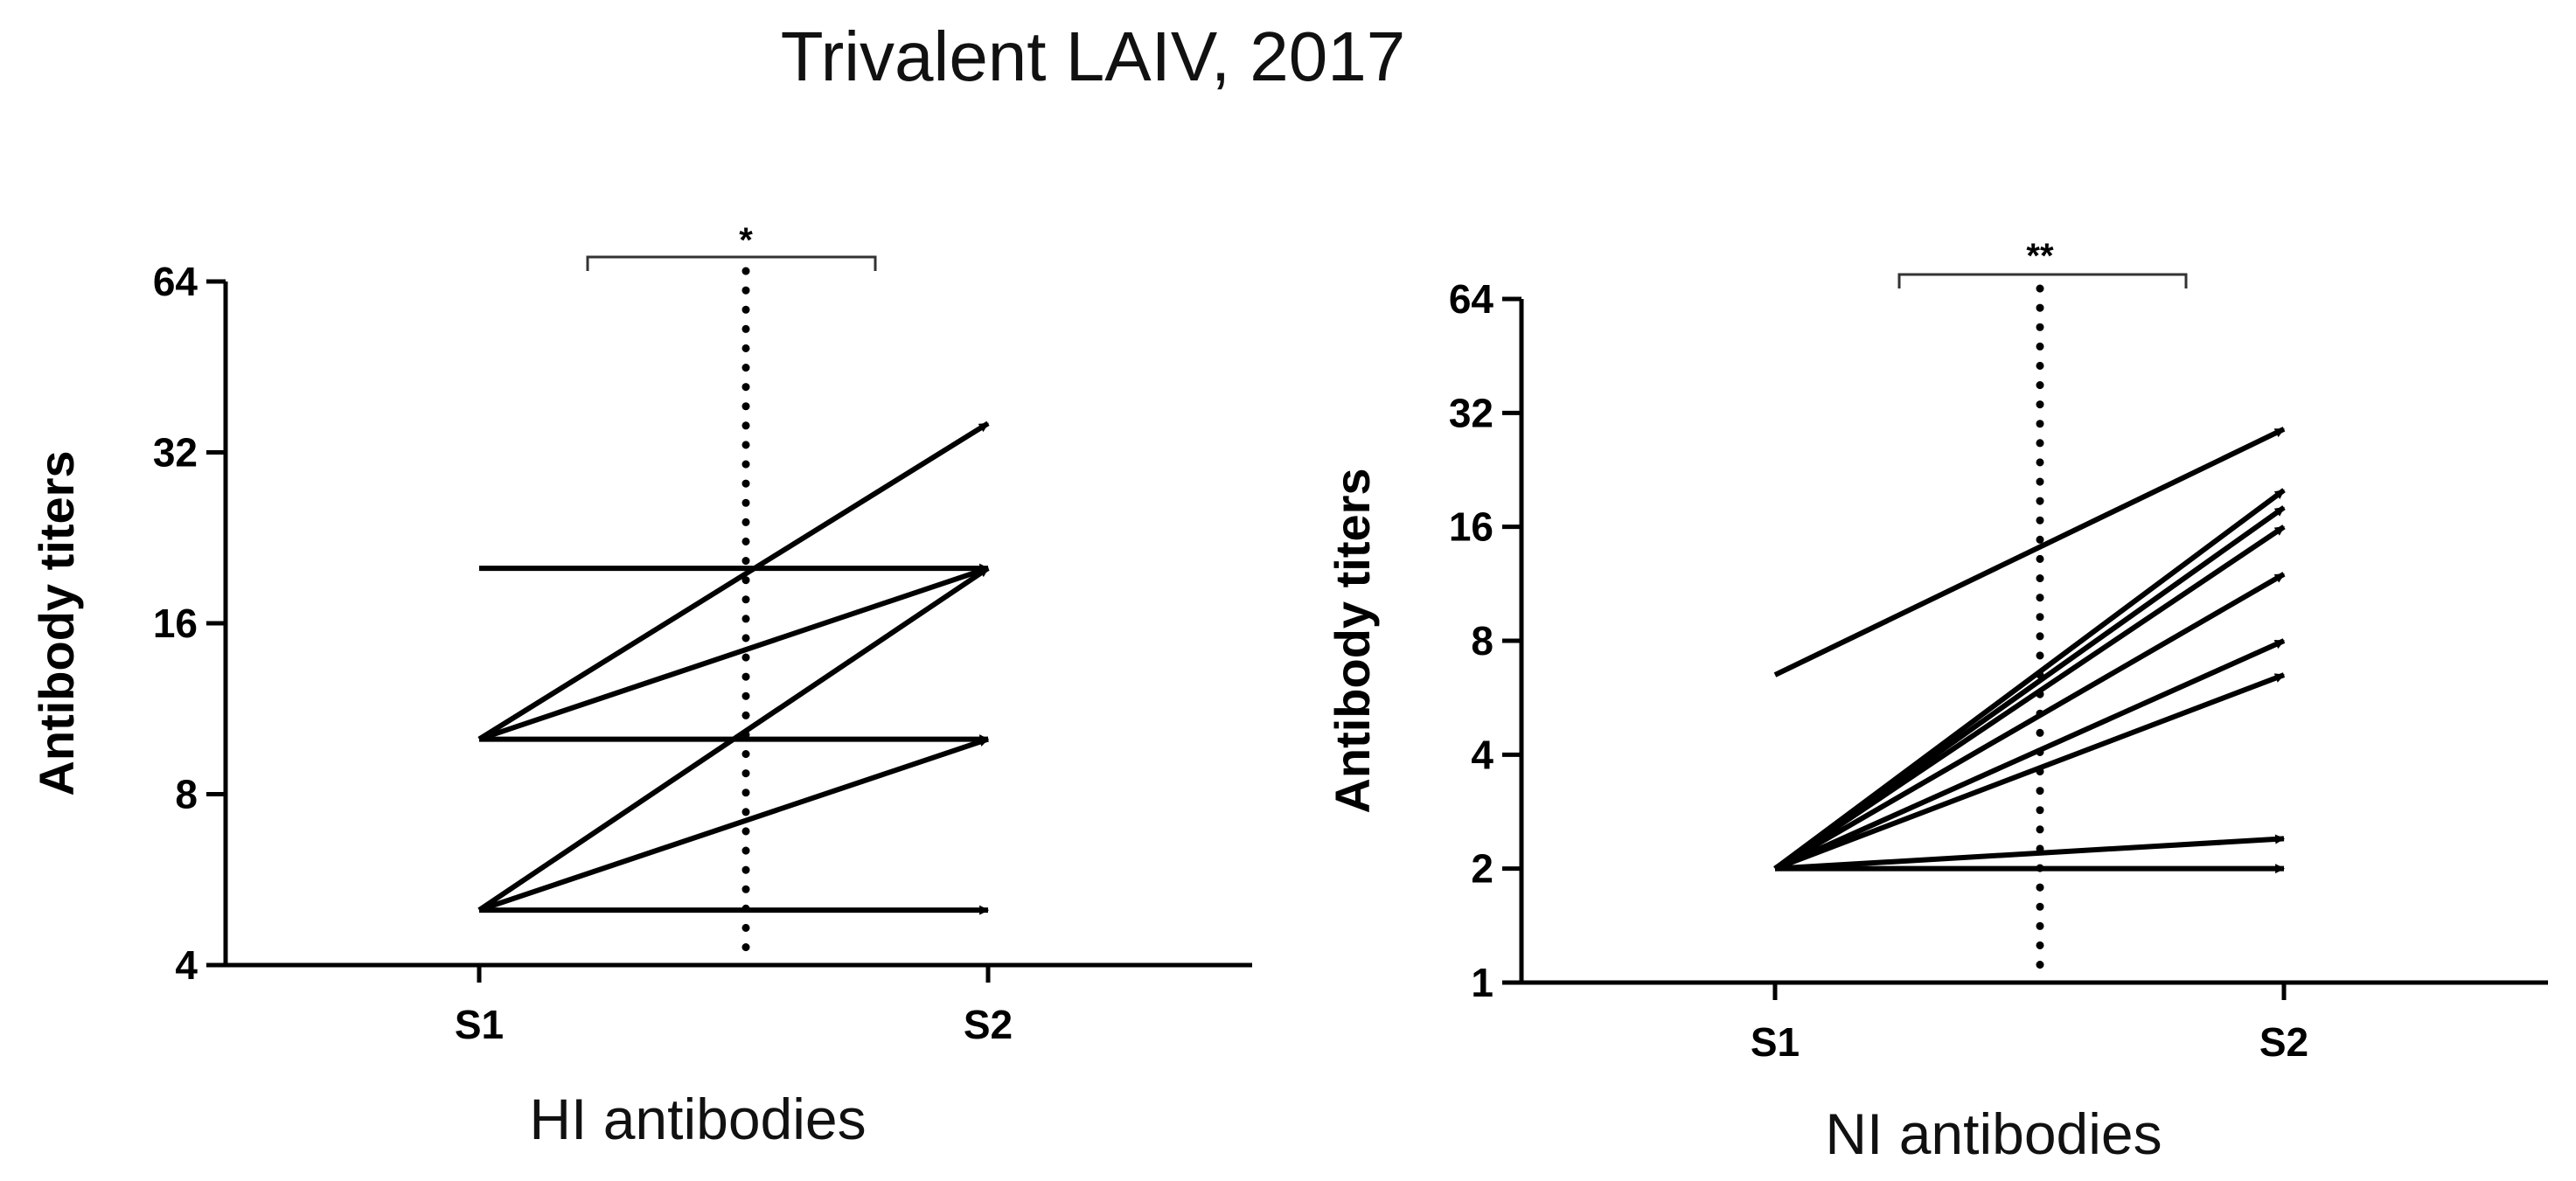  What do you see at coordinates (186, 794) in the screenshot?
I see `hi-y-tick-label: 8` at bounding box center [186, 794].